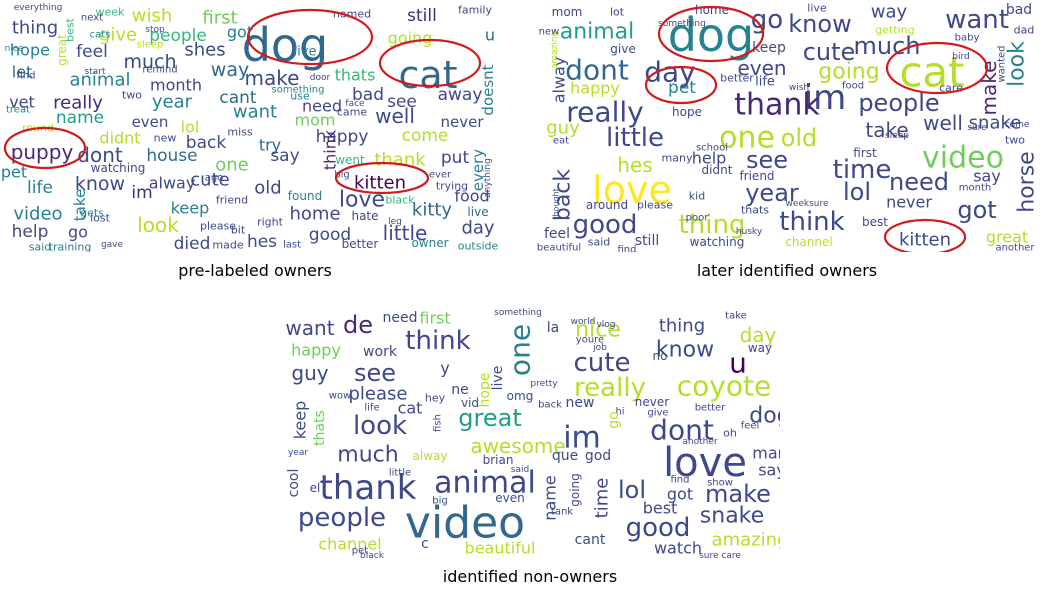  I want to click on word-month: month, so click(975, 188).